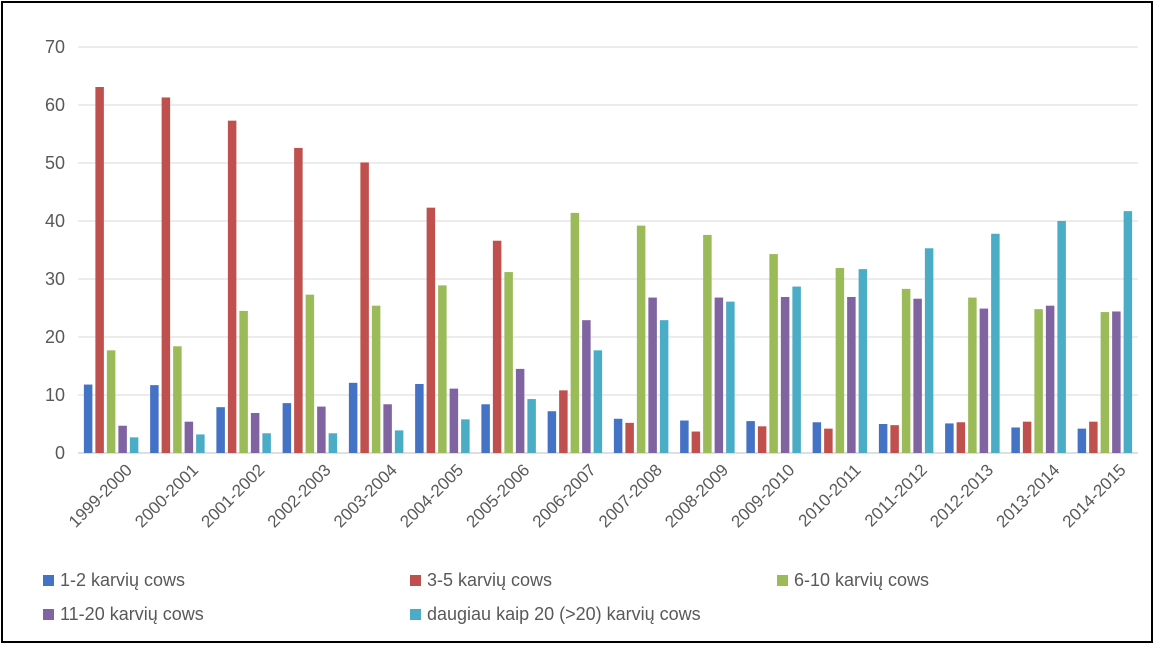 Image resolution: width=1160 pixels, height=646 pixels. I want to click on y-tick-label: 40, so click(55, 221).